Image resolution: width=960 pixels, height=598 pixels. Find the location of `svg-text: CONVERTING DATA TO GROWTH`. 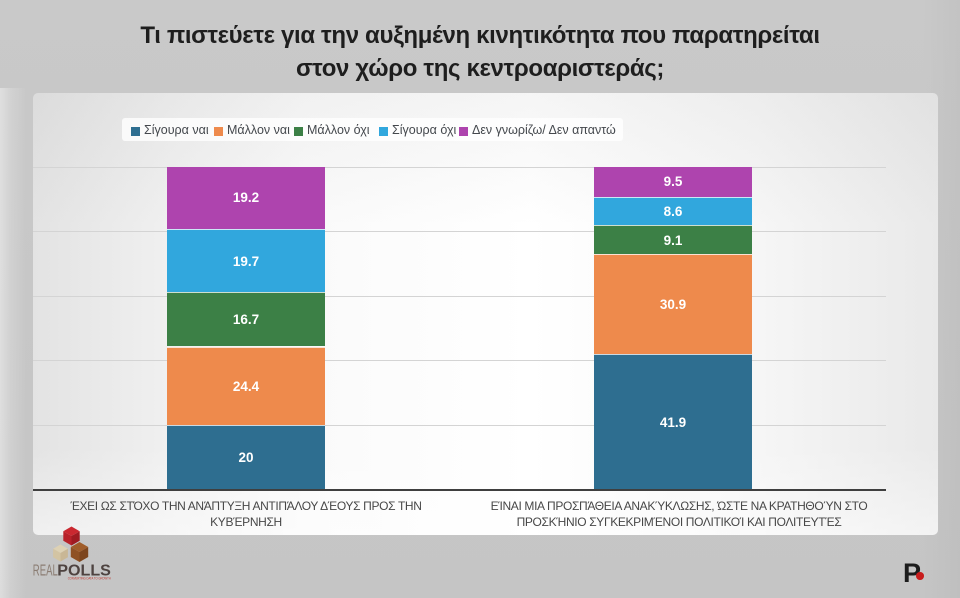

svg-text: CONVERTING DATA TO GROWTH is located at coordinates (89, 579).